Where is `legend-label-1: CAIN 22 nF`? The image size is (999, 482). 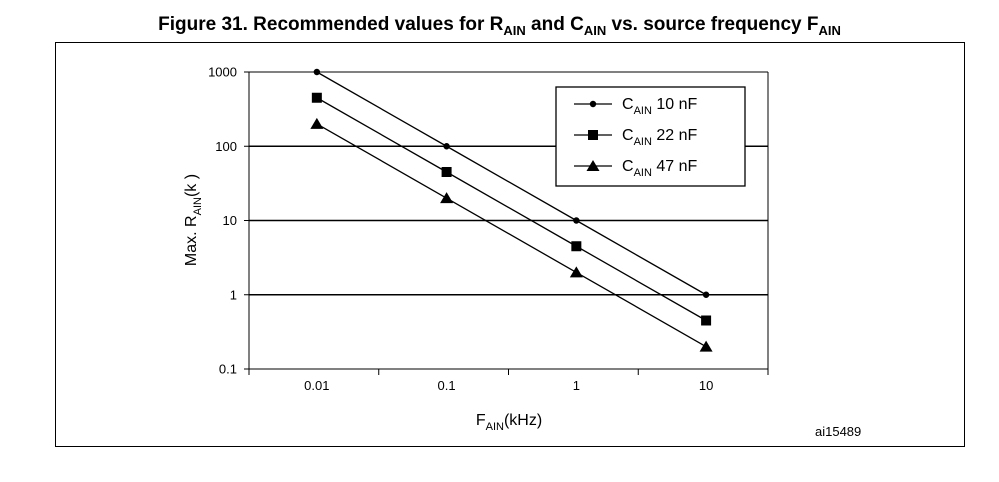 legend-label-1: CAIN 22 nF is located at coordinates (659, 137).